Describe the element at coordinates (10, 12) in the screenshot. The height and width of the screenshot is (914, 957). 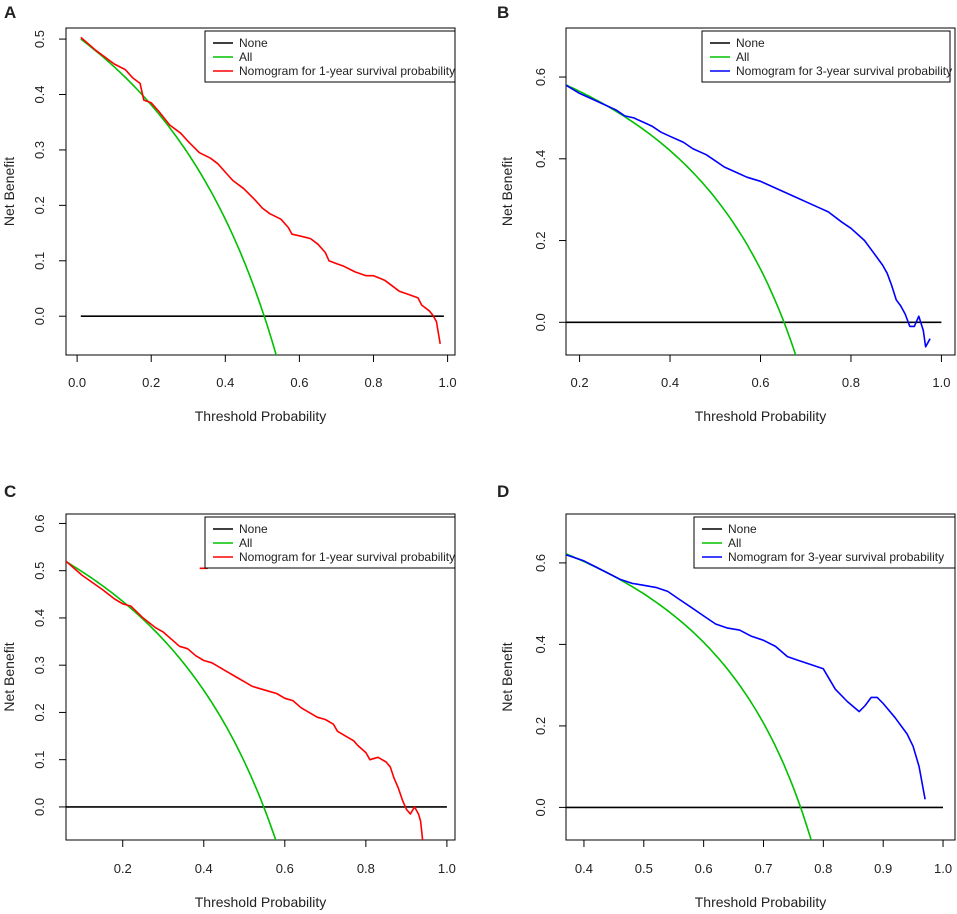
I see `panel-letter: A` at that location.